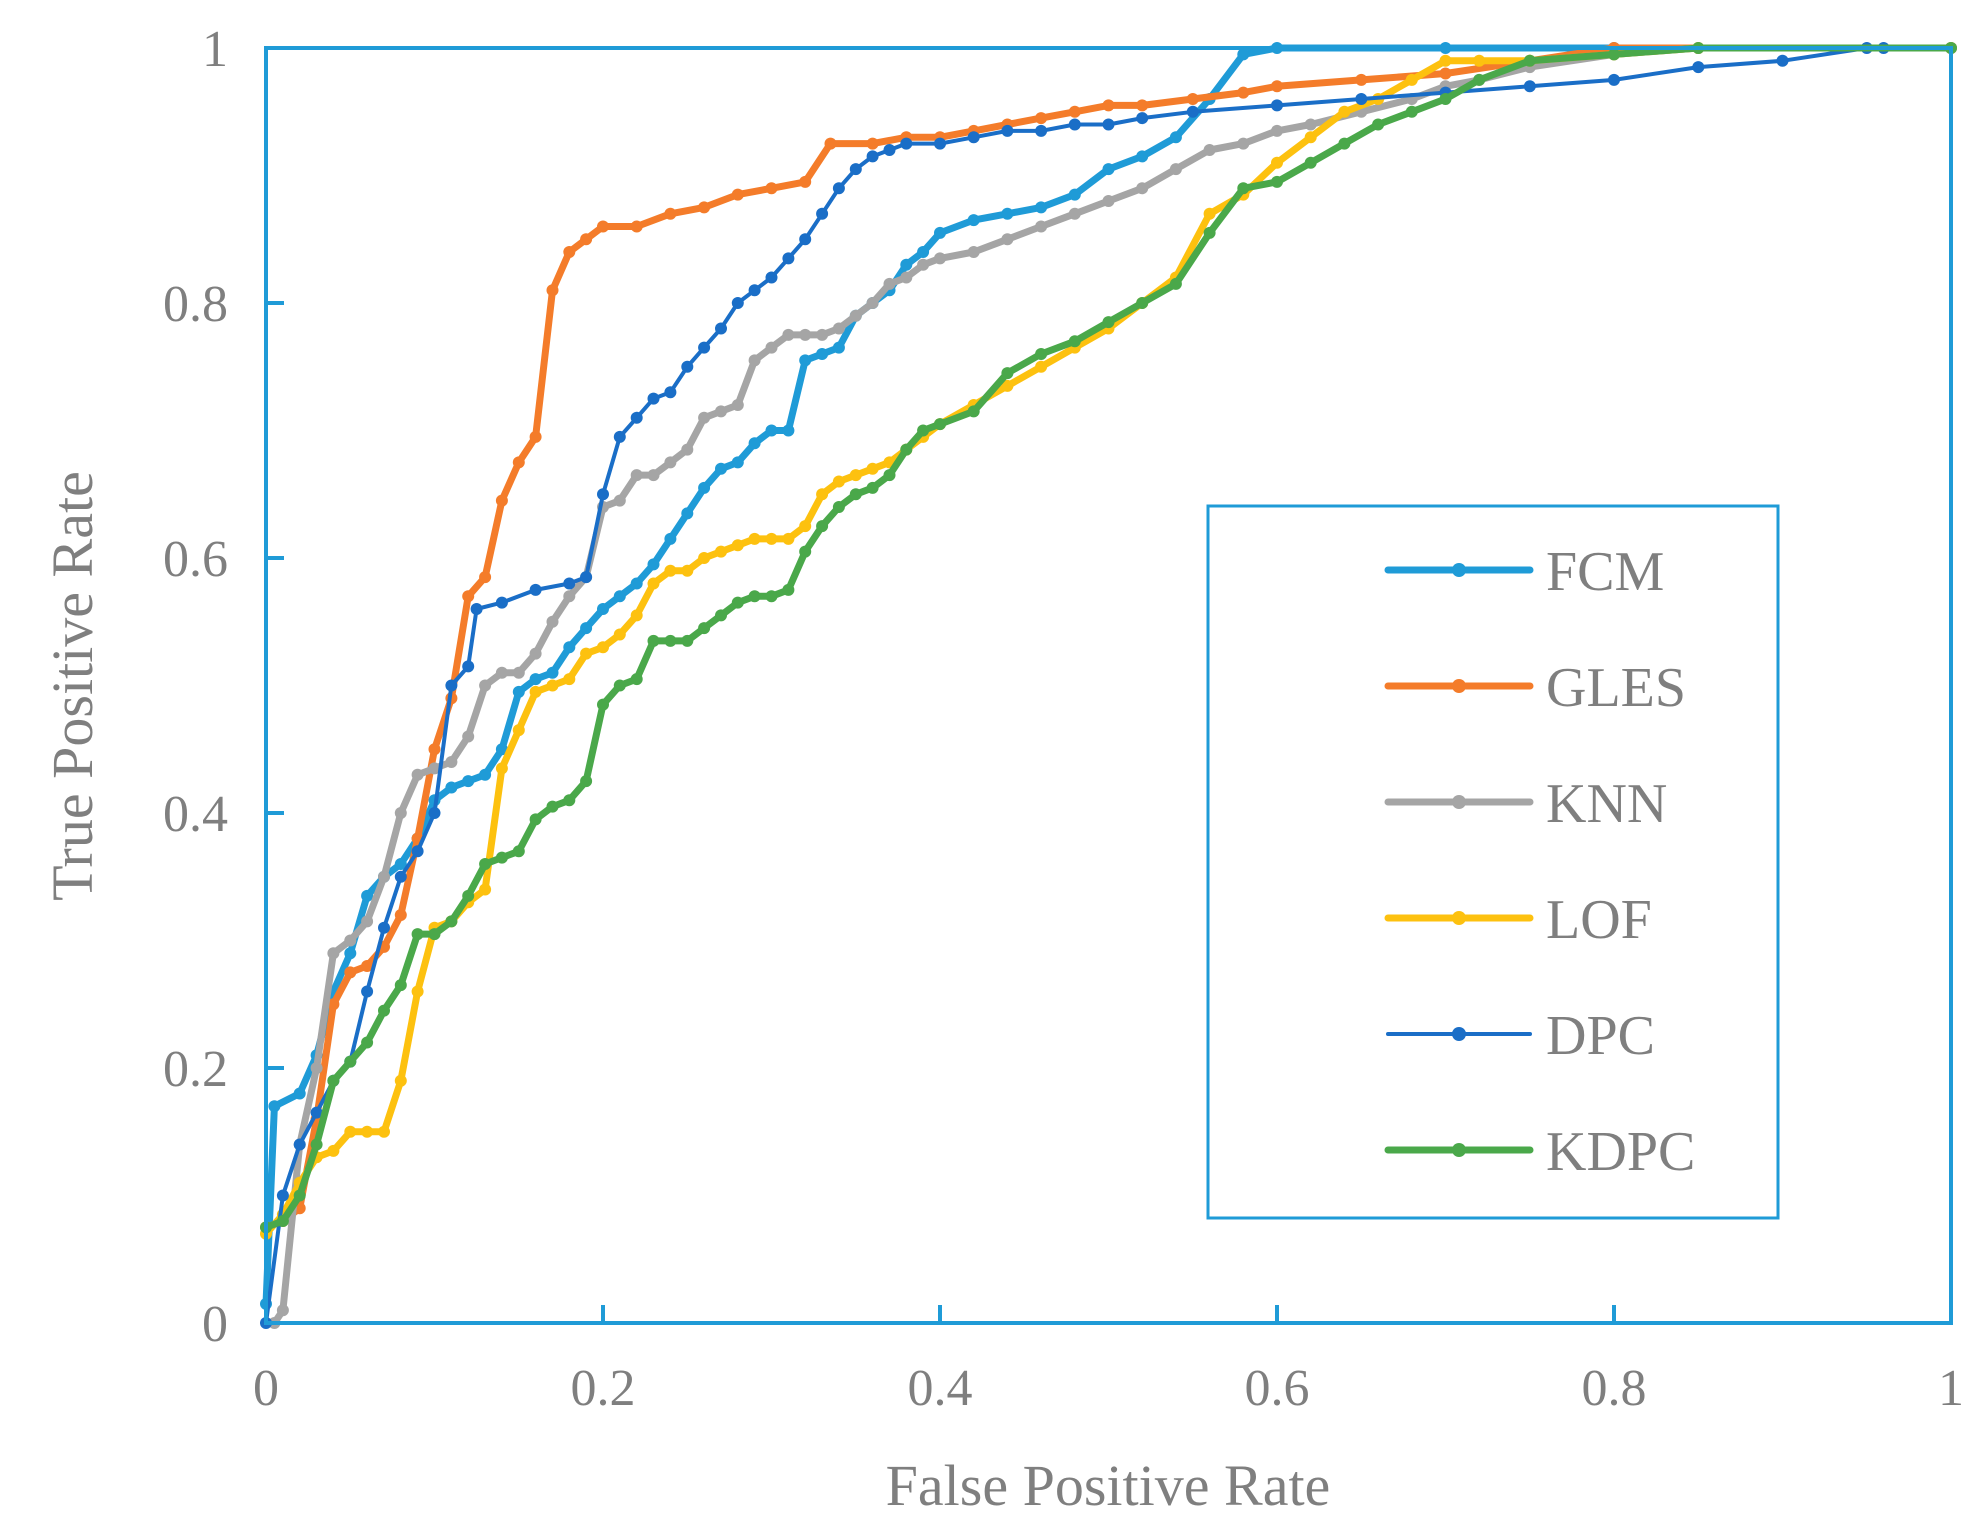 This screenshot has width=1982, height=1536. What do you see at coordinates (1525, 804) in the screenshot?
I see `legend-entry-knn: KNN` at bounding box center [1525, 804].